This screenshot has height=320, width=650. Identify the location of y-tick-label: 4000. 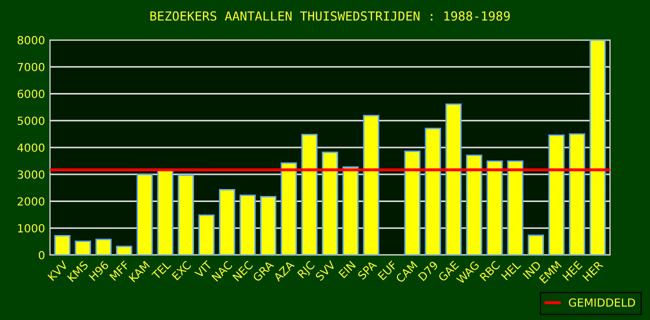
(30, 147).